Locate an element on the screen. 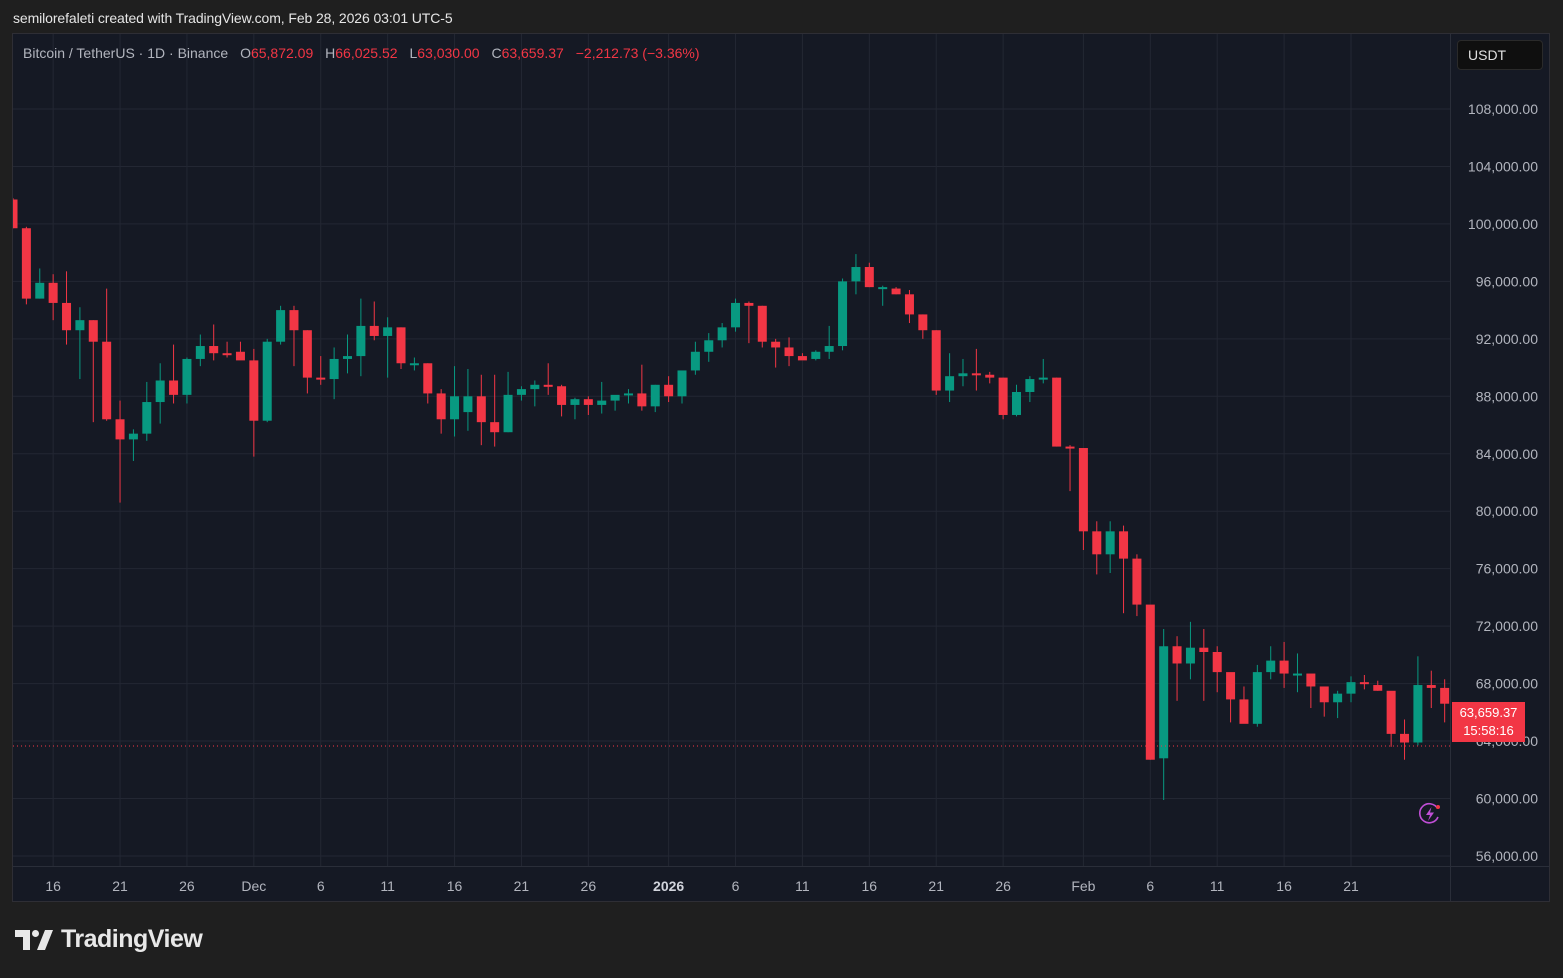 Image resolution: width=1563 pixels, height=978 pixels. time-axis-label: Dec is located at coordinates (253, 886).